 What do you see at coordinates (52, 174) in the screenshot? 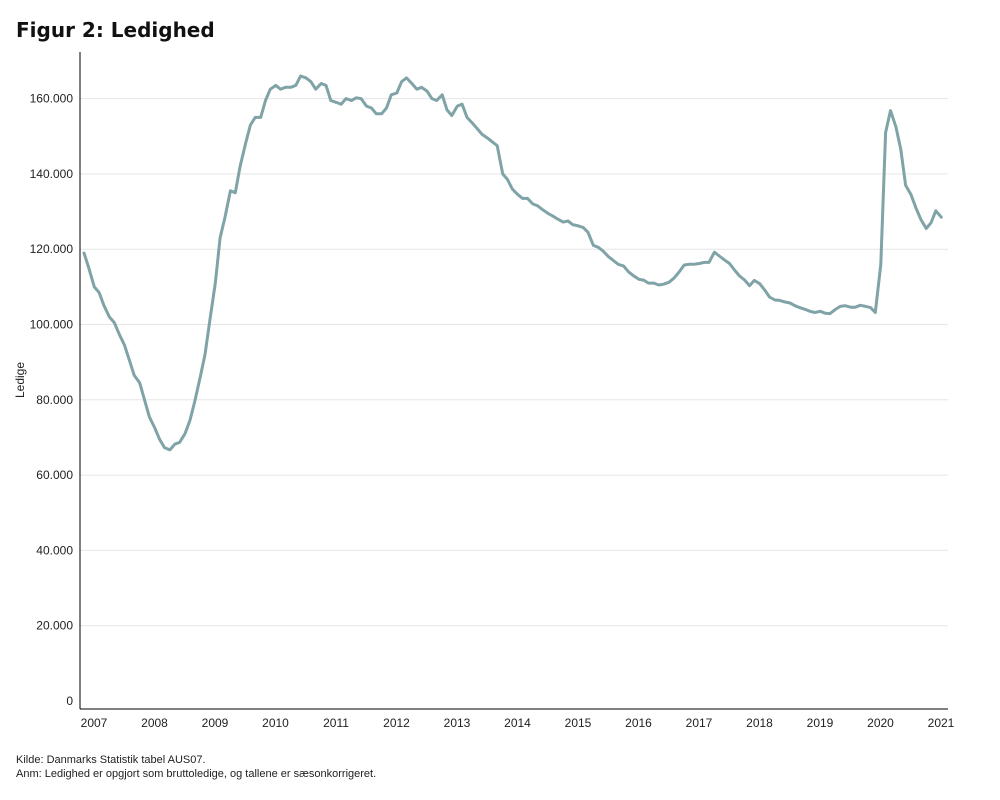
I see `y-tick-label: 140.000` at bounding box center [52, 174].